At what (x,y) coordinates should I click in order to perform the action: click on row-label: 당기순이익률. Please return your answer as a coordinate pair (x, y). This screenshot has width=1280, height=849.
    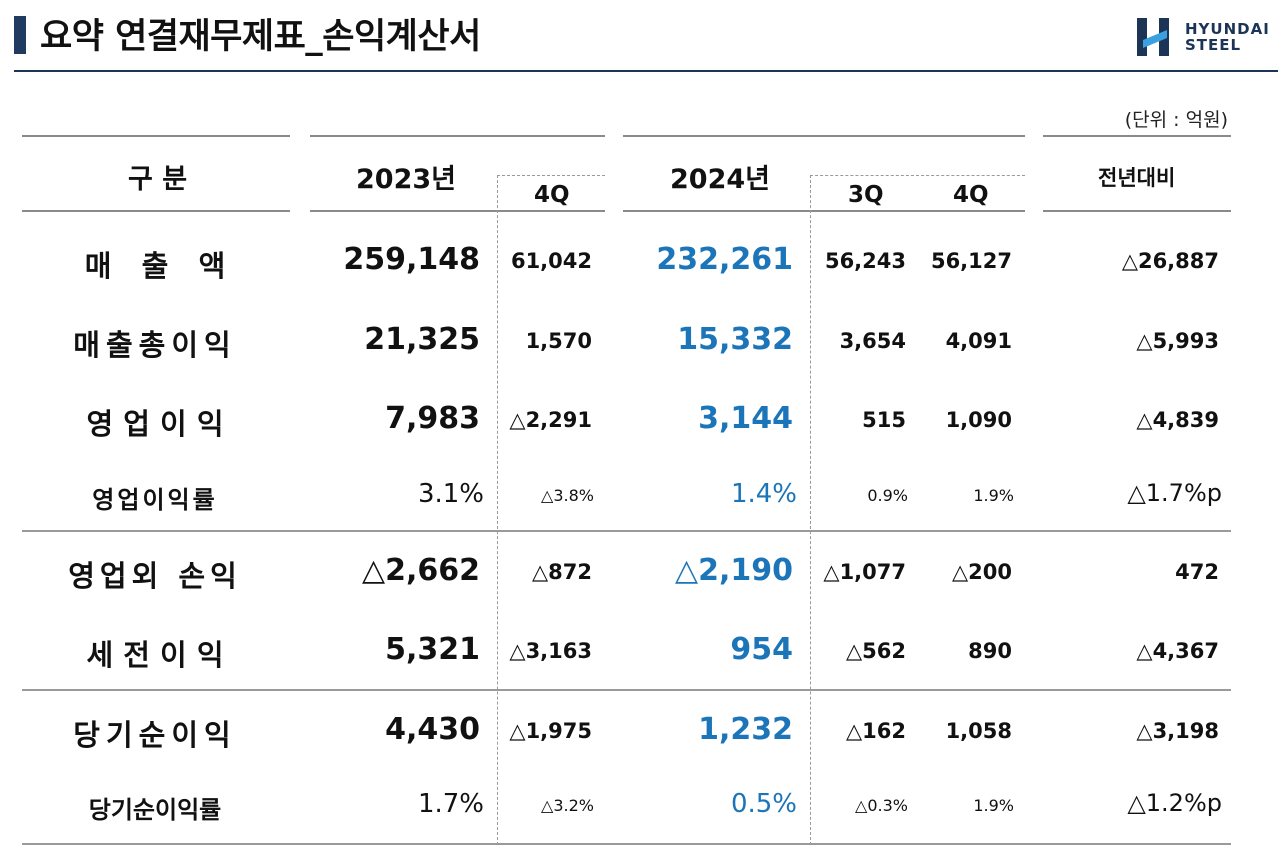
    Looking at the image, I should click on (155, 810).